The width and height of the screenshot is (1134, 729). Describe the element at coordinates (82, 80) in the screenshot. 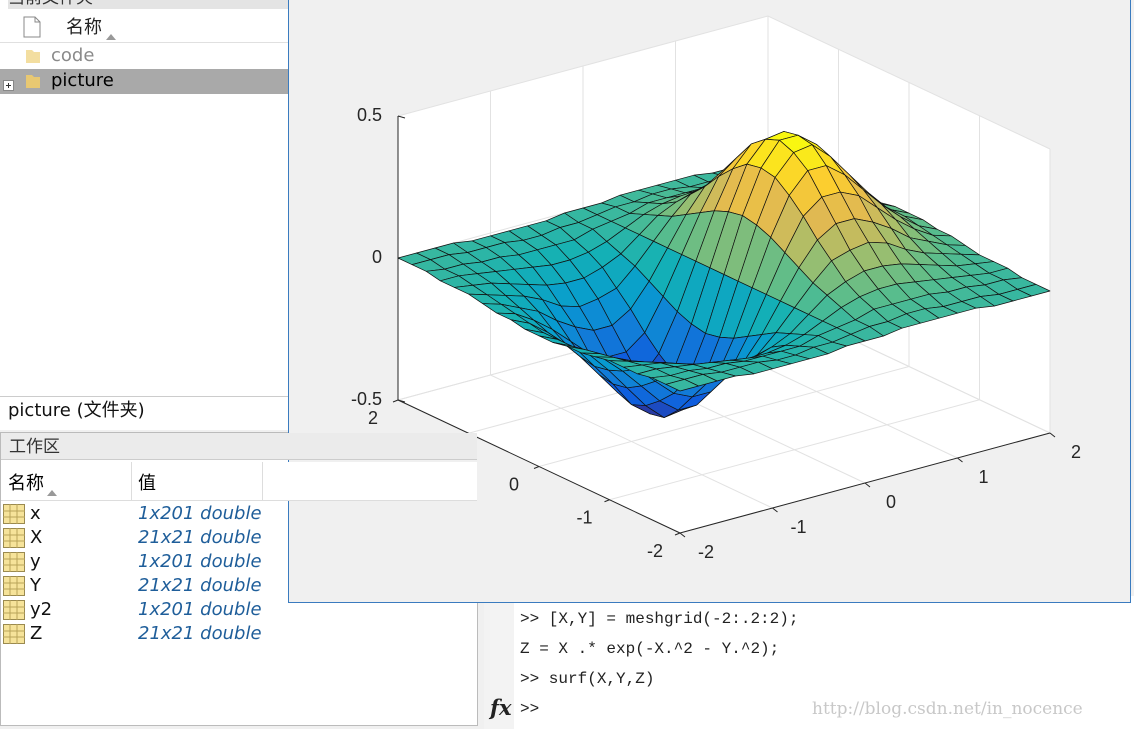

I see `folder-item: picture` at that location.